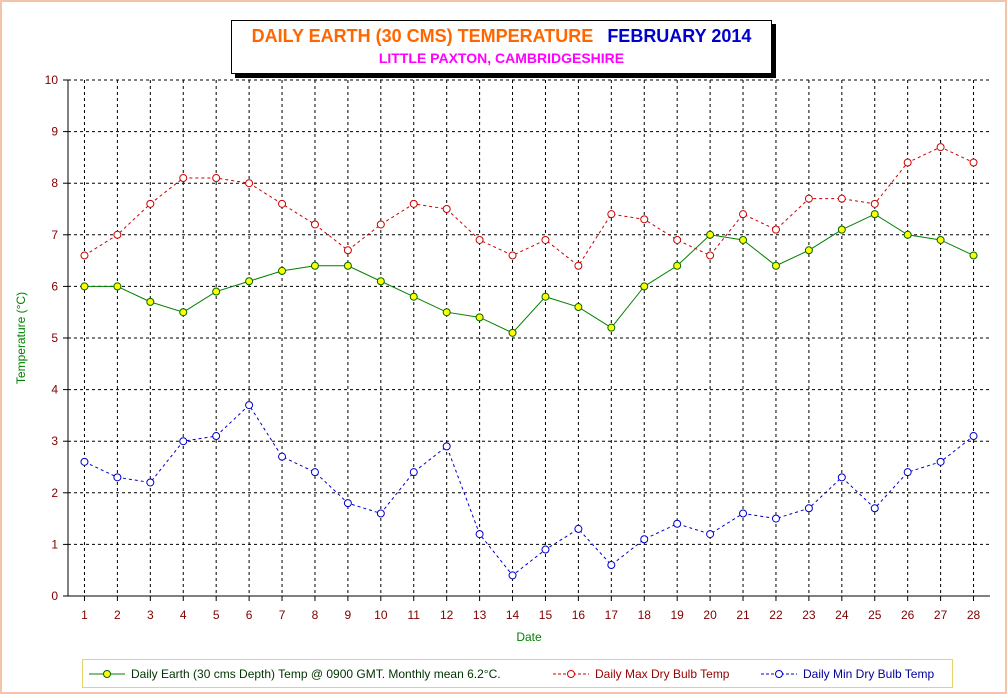  Describe the element at coordinates (846, 673) in the screenshot. I see `legend-item-min: Daily Min Dry Bulb Temp` at that location.